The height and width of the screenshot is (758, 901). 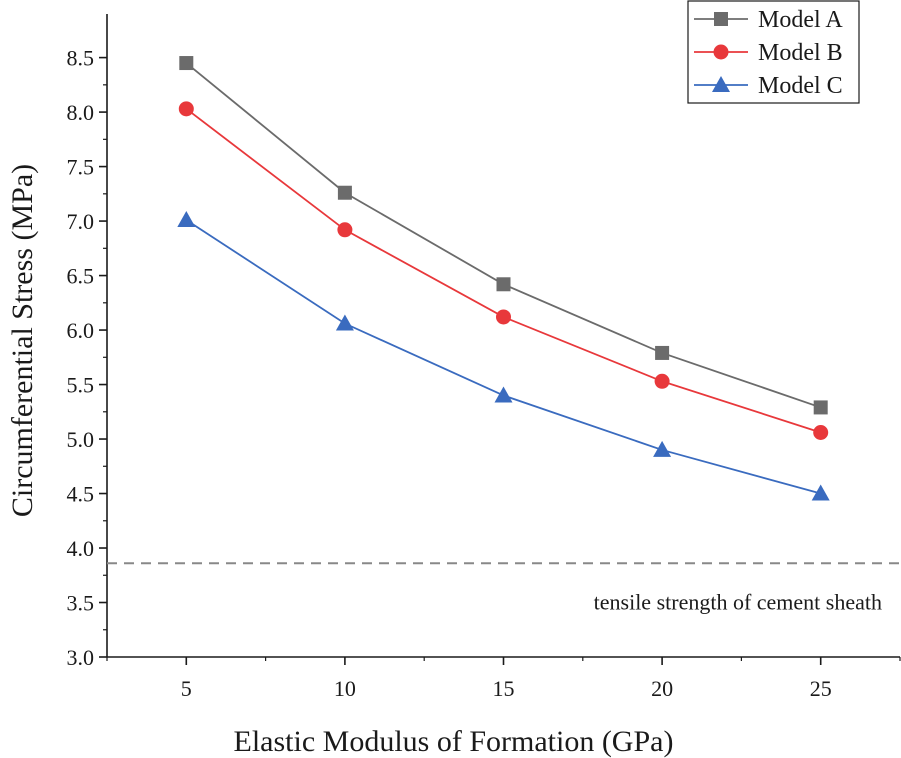 What do you see at coordinates (800, 20) in the screenshot?
I see `legend-label: Model A` at bounding box center [800, 20].